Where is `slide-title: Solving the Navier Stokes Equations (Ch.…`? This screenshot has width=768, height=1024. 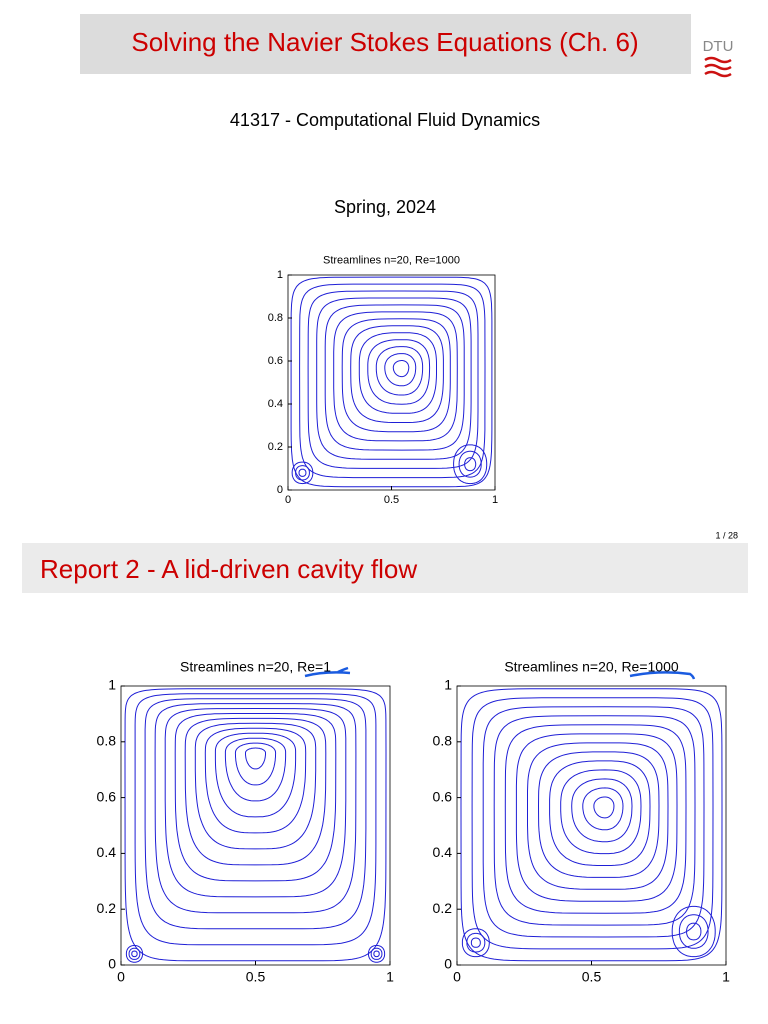 slide-title: Solving the Navier Stokes Equations (Ch.… is located at coordinates (384, 42).